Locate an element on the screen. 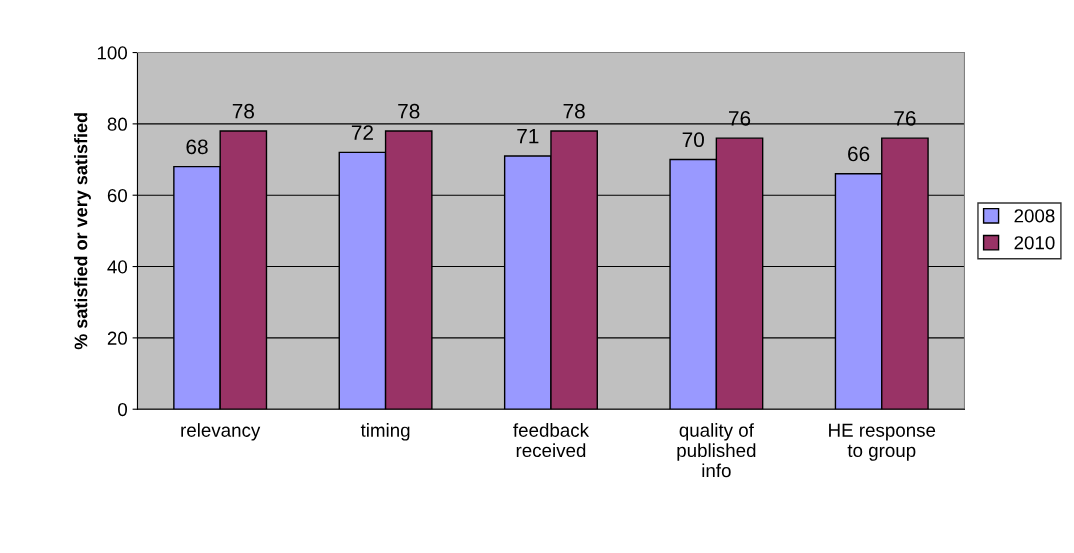  x-tick-label: quality of published info is located at coordinates (716, 450).